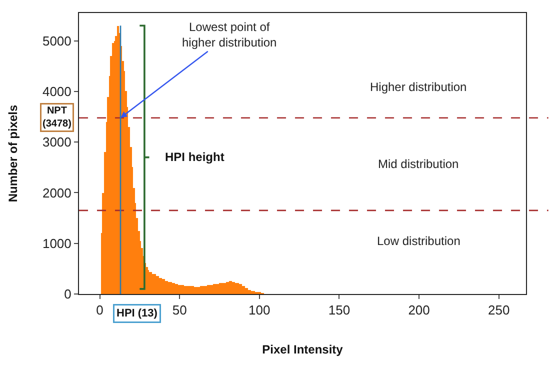 This screenshot has width=550, height=366. I want to click on annotation: Lowest point of higher distribution, so click(229, 35).